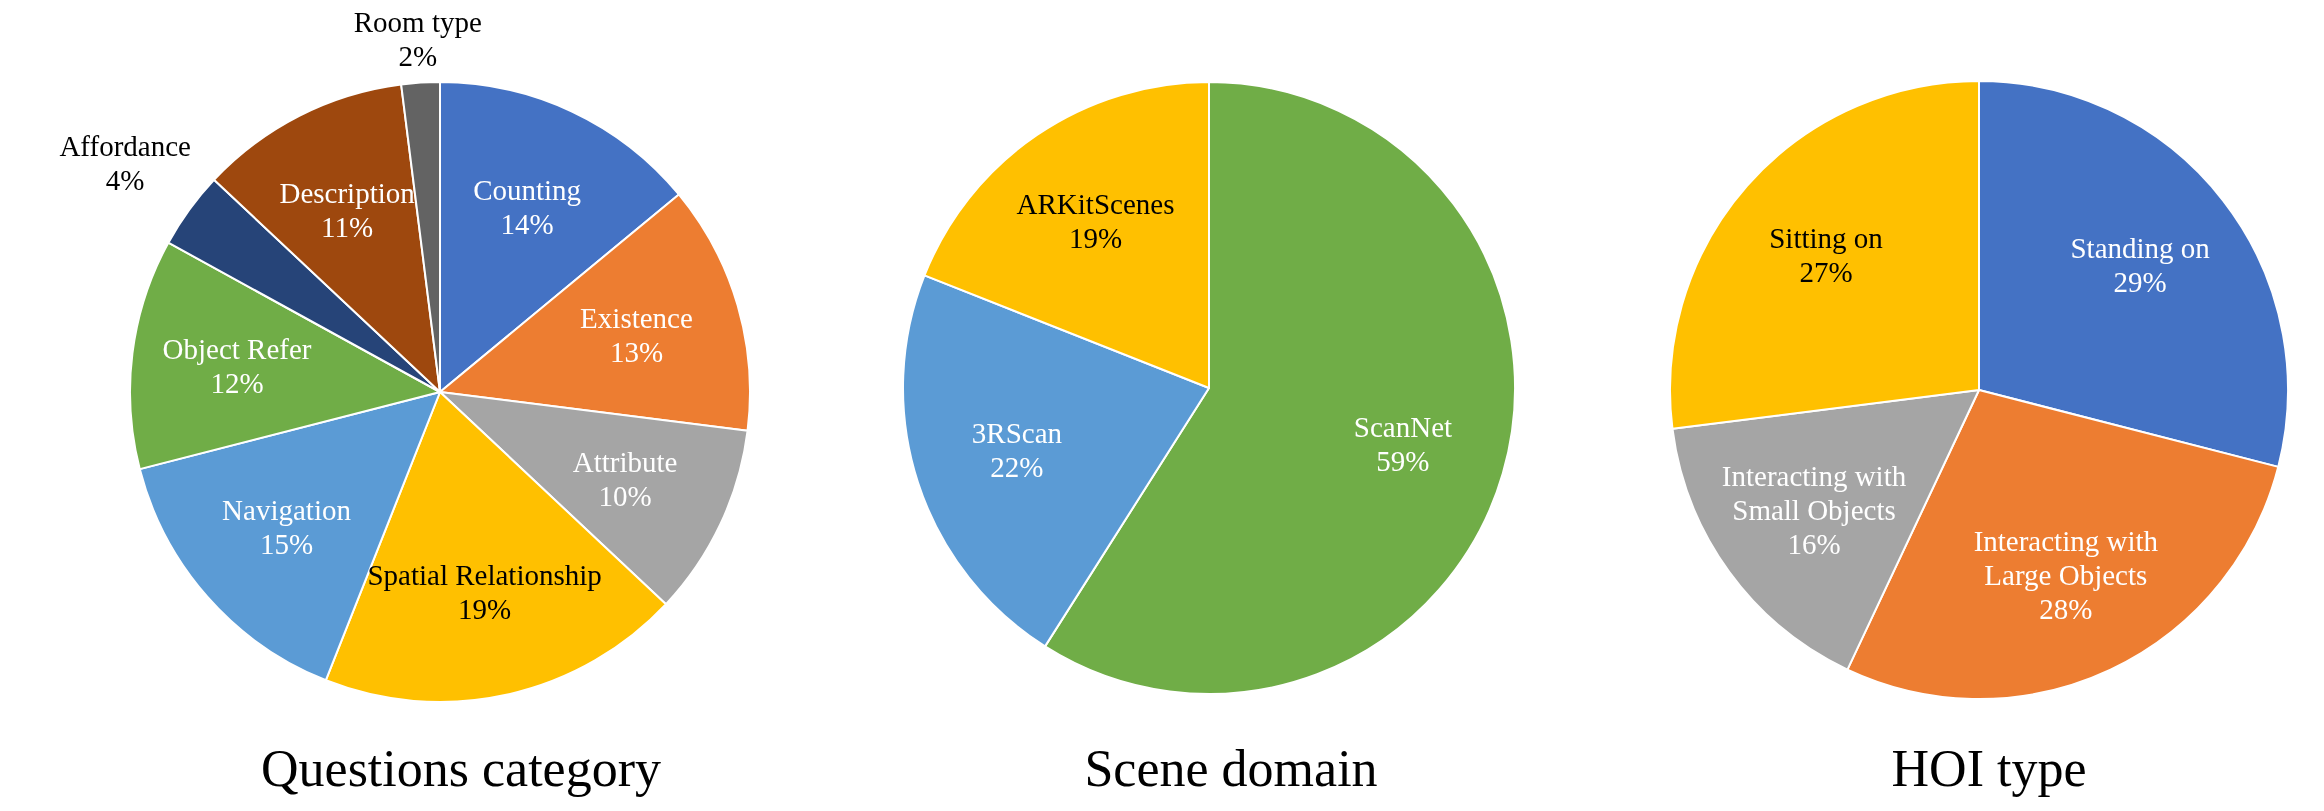 The width and height of the screenshot is (2324, 811). I want to click on slice-label: Attribute, so click(625, 462).